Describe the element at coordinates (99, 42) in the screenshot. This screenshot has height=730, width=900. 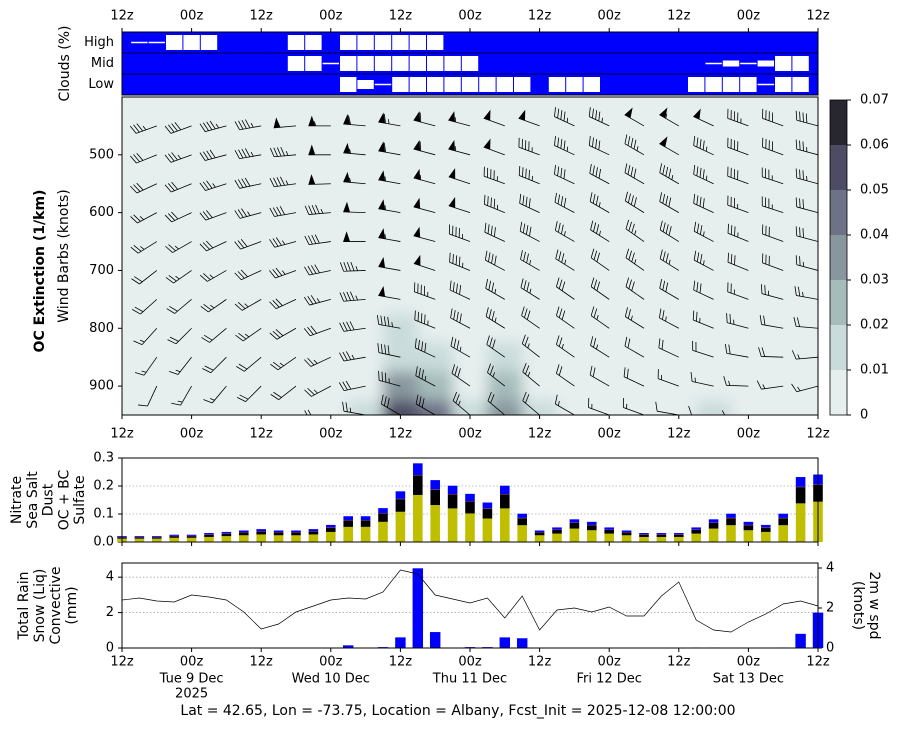
I see `row-label: High` at that location.